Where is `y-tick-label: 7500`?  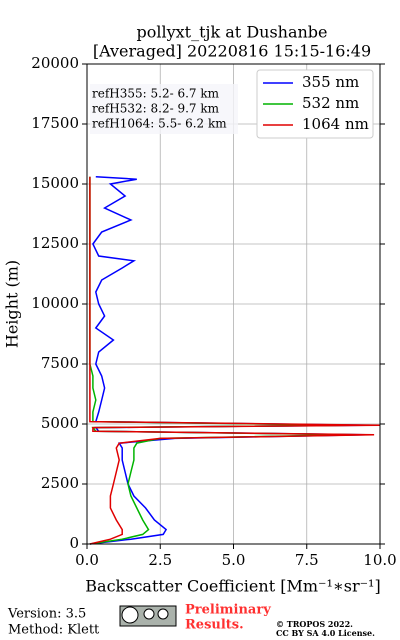 y-tick-label: 7500 is located at coordinates (60, 363).